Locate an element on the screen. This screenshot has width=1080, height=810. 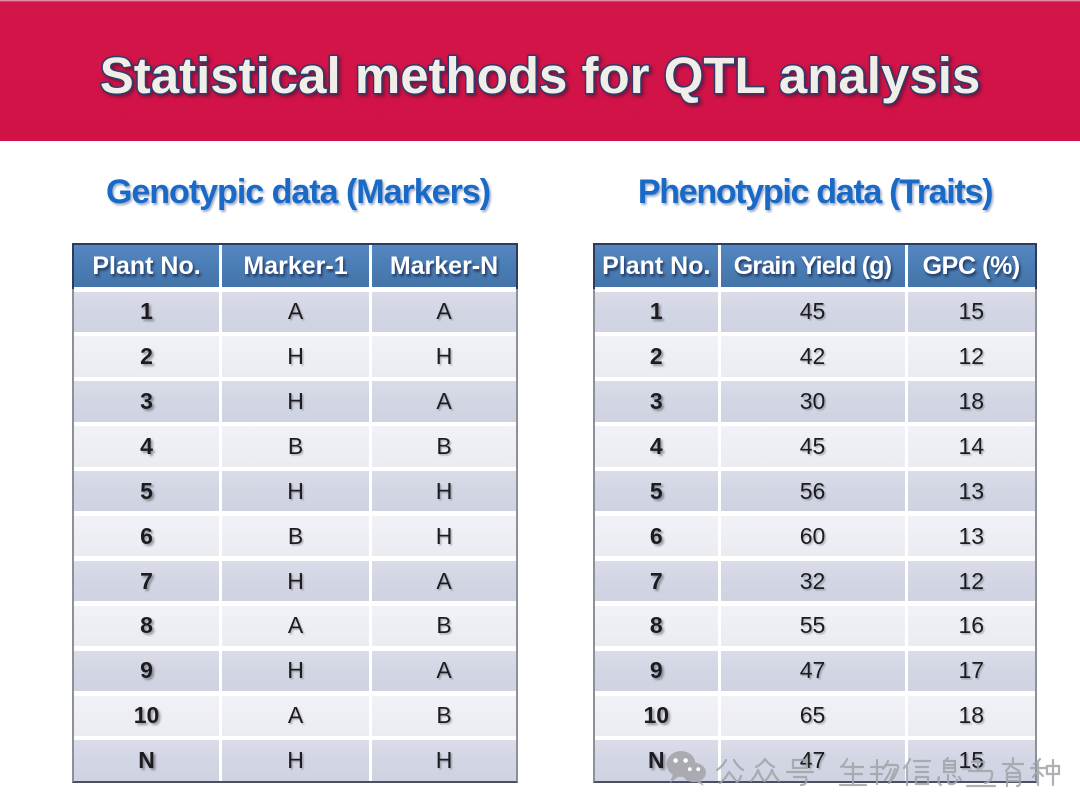
svg-text:Statistical methods for QTL an: Statistical methods for QTL analysis is located at coordinates (540, 75).